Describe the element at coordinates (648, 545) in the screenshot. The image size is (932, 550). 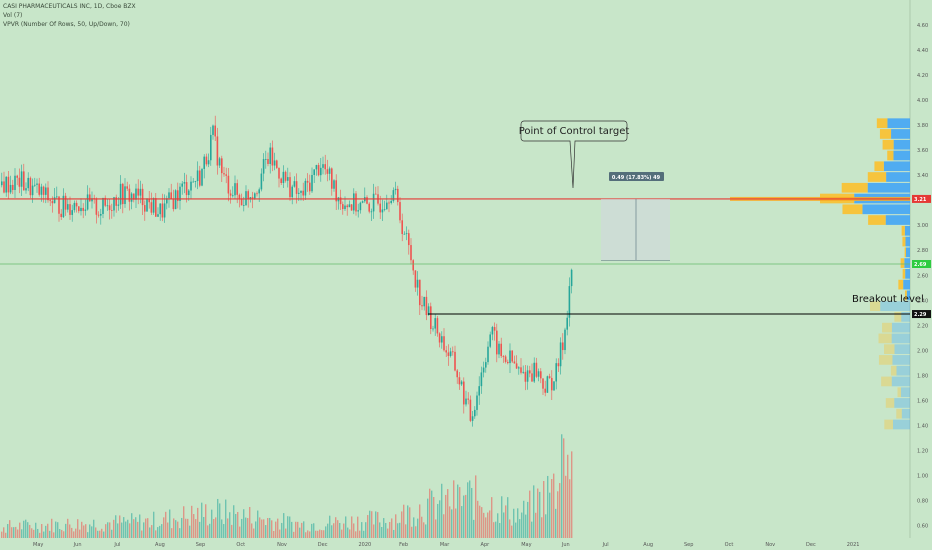
I see `x-tick-label: Aug` at that location.